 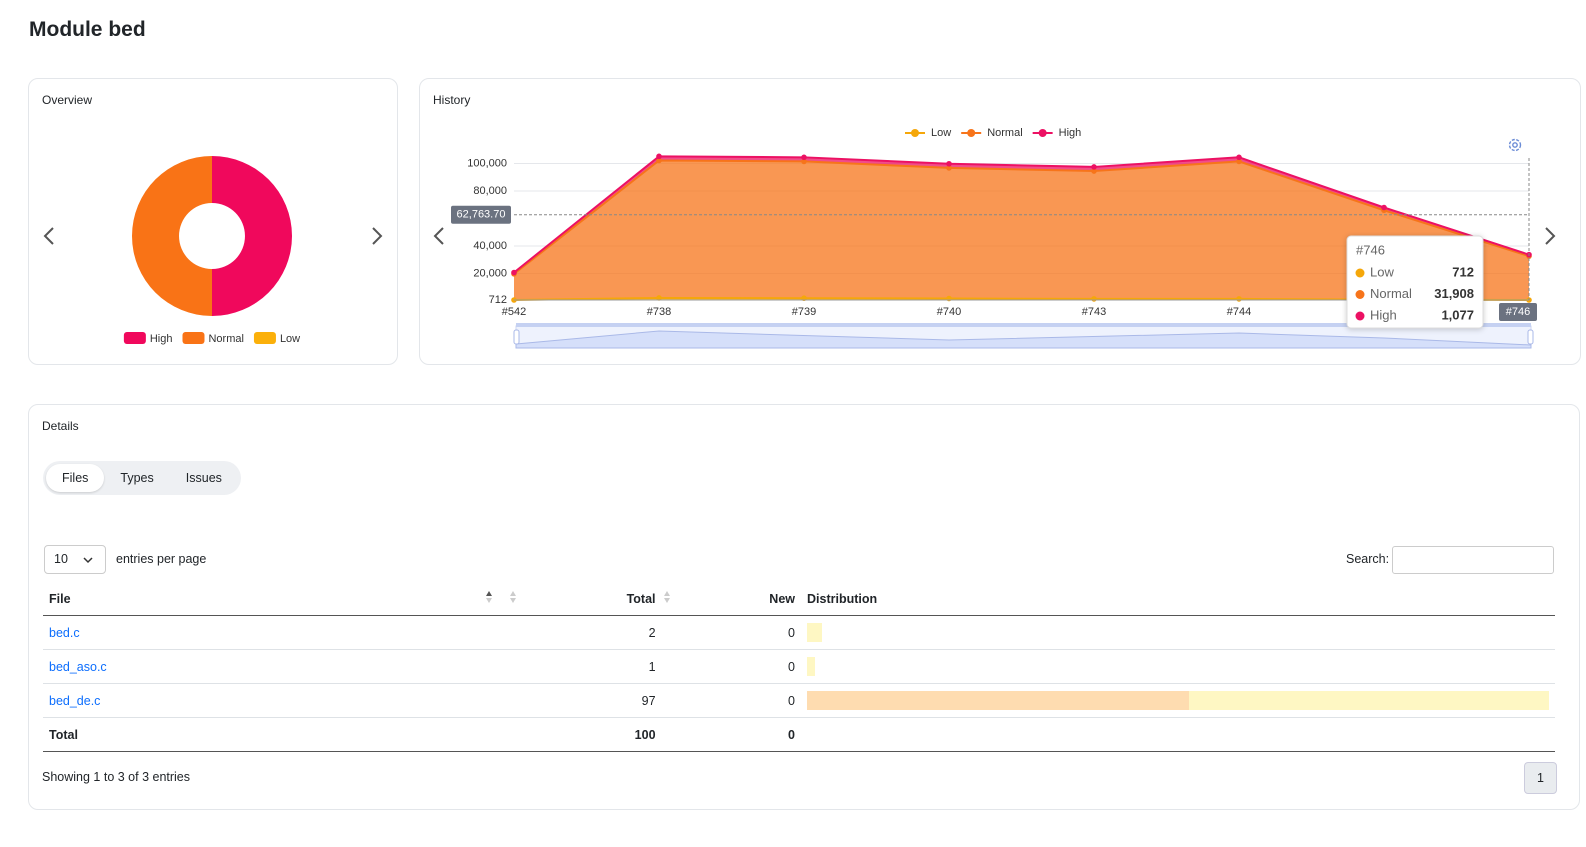 I want to click on file-cell: bed_de.c, so click(x=260, y=700).